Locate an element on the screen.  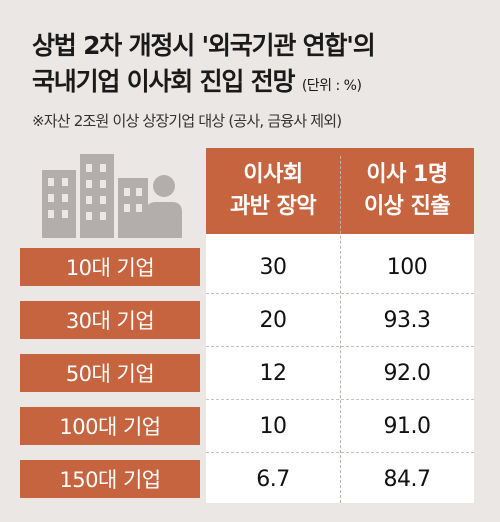
value-majority: 20 is located at coordinates (273, 320).